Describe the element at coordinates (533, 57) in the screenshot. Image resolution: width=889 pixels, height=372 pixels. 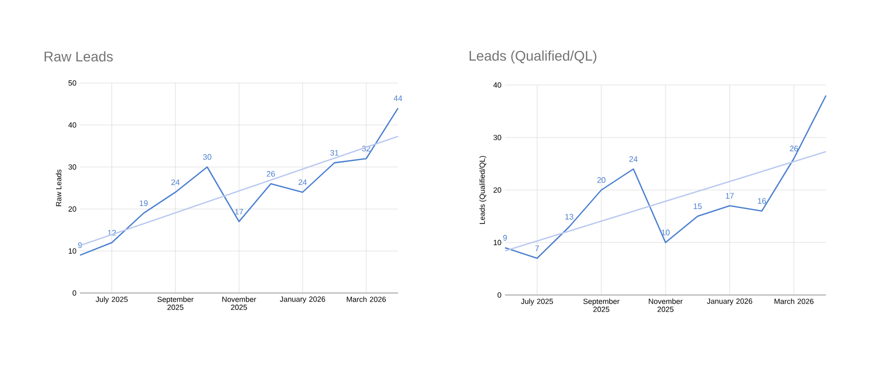
I see `chart-title: Leads (Qualified/QL)` at that location.